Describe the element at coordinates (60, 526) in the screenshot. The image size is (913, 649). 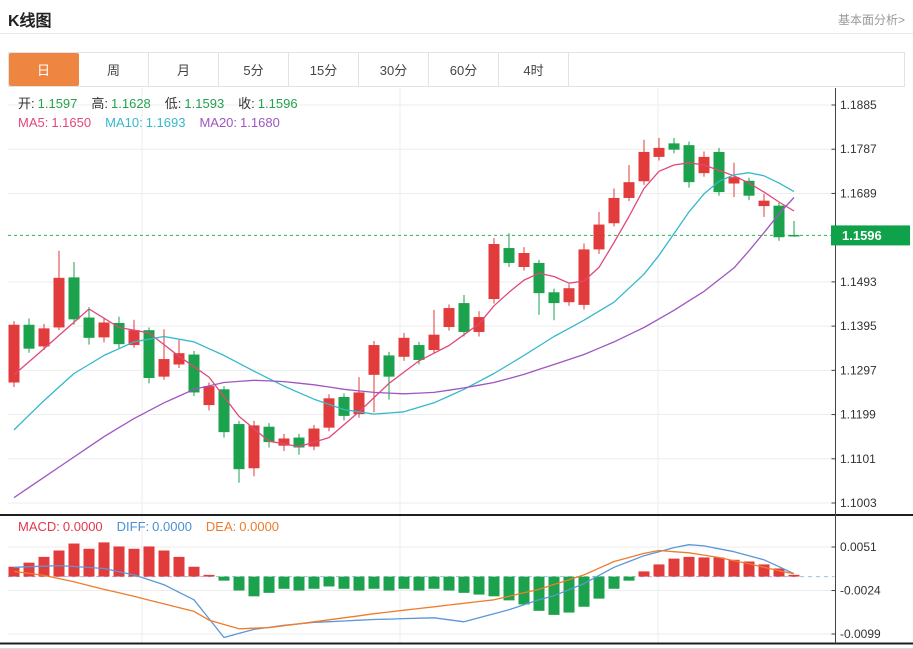
I see `macd-item-0: MACD: 0.0000` at that location.